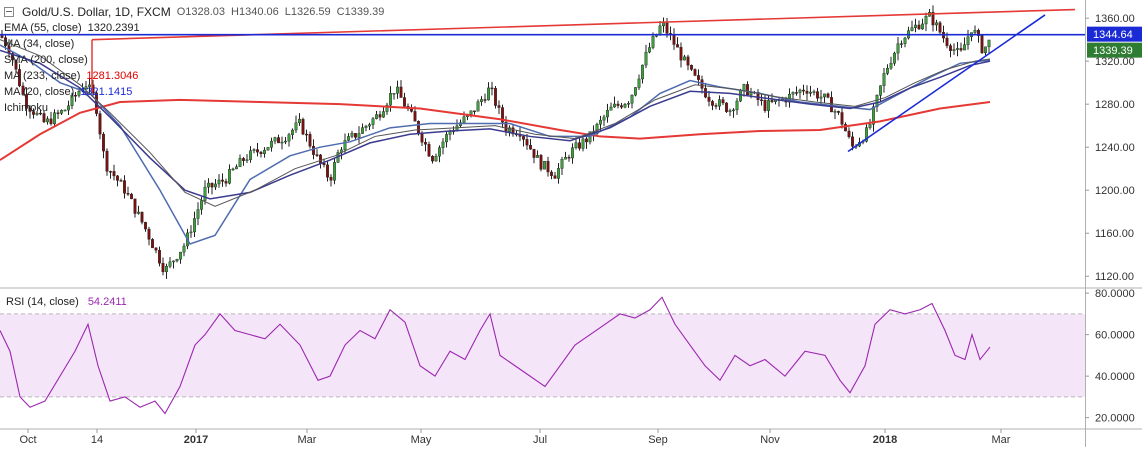  I want to click on collapse-icon, so click(9, 12).